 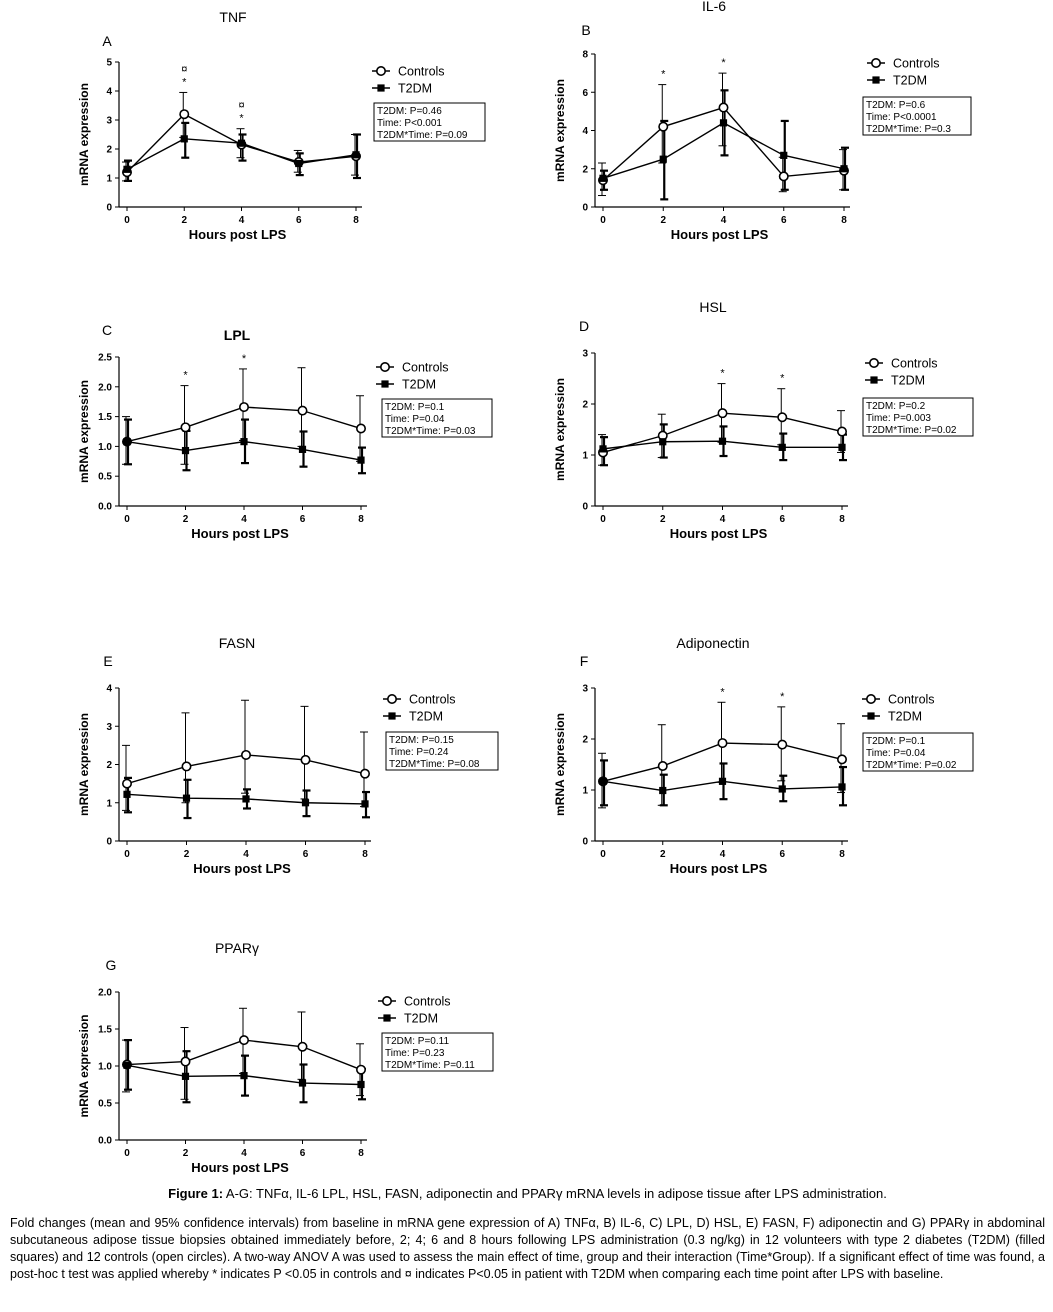 I want to click on significance-marker-t2dm: ¤, so click(x=241, y=106).